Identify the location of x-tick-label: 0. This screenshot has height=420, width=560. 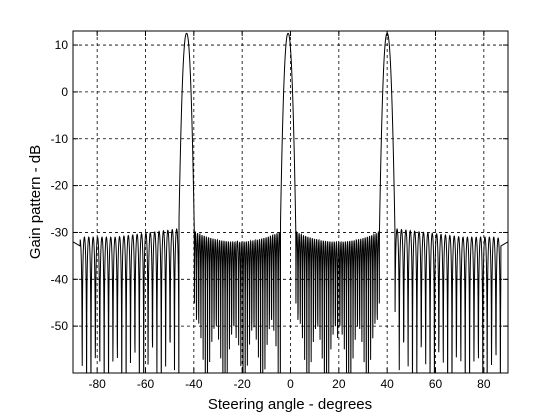
(290, 384).